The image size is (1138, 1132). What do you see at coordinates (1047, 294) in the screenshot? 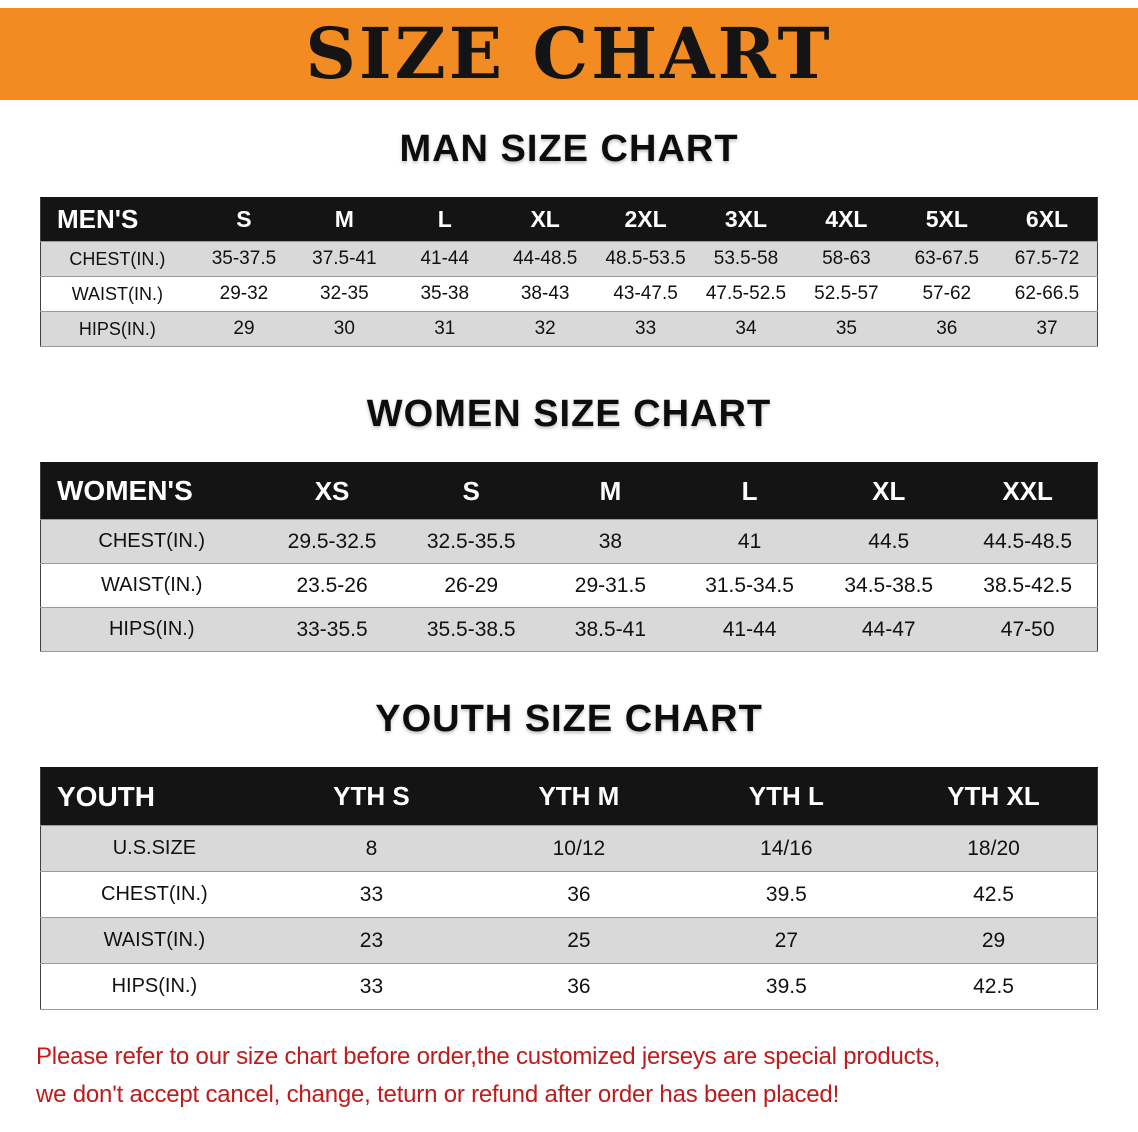
I see `size-value-cell: 62-66.5` at bounding box center [1047, 294].